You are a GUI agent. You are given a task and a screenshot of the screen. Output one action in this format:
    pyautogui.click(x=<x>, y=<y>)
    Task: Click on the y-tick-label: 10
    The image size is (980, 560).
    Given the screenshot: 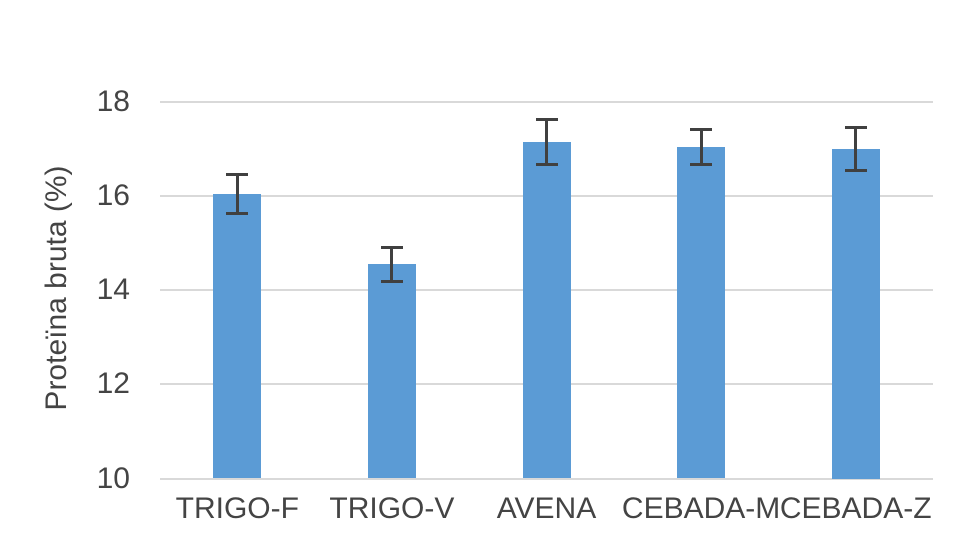 What is the action you would take?
    pyautogui.click(x=113, y=478)
    